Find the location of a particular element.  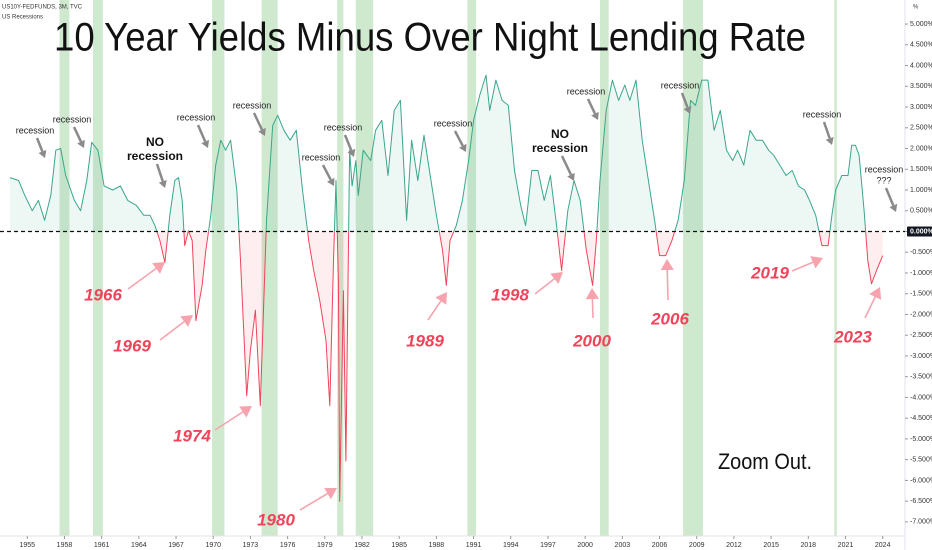

y-tick-label: 4.000% is located at coordinates (921, 65).